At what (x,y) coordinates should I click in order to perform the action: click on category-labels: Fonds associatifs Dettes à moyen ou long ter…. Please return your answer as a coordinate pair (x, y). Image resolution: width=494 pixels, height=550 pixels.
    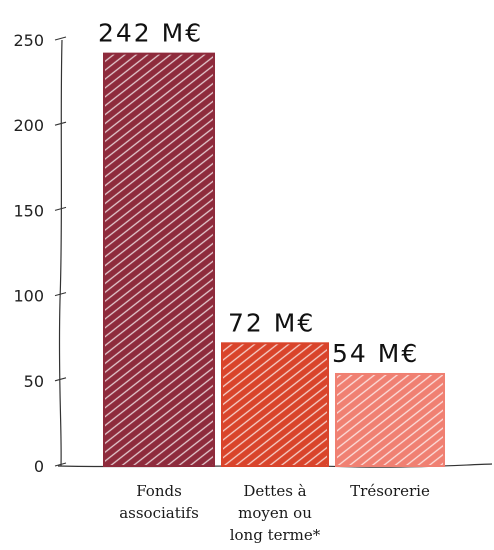
    Looking at the image, I should click on (274, 513).